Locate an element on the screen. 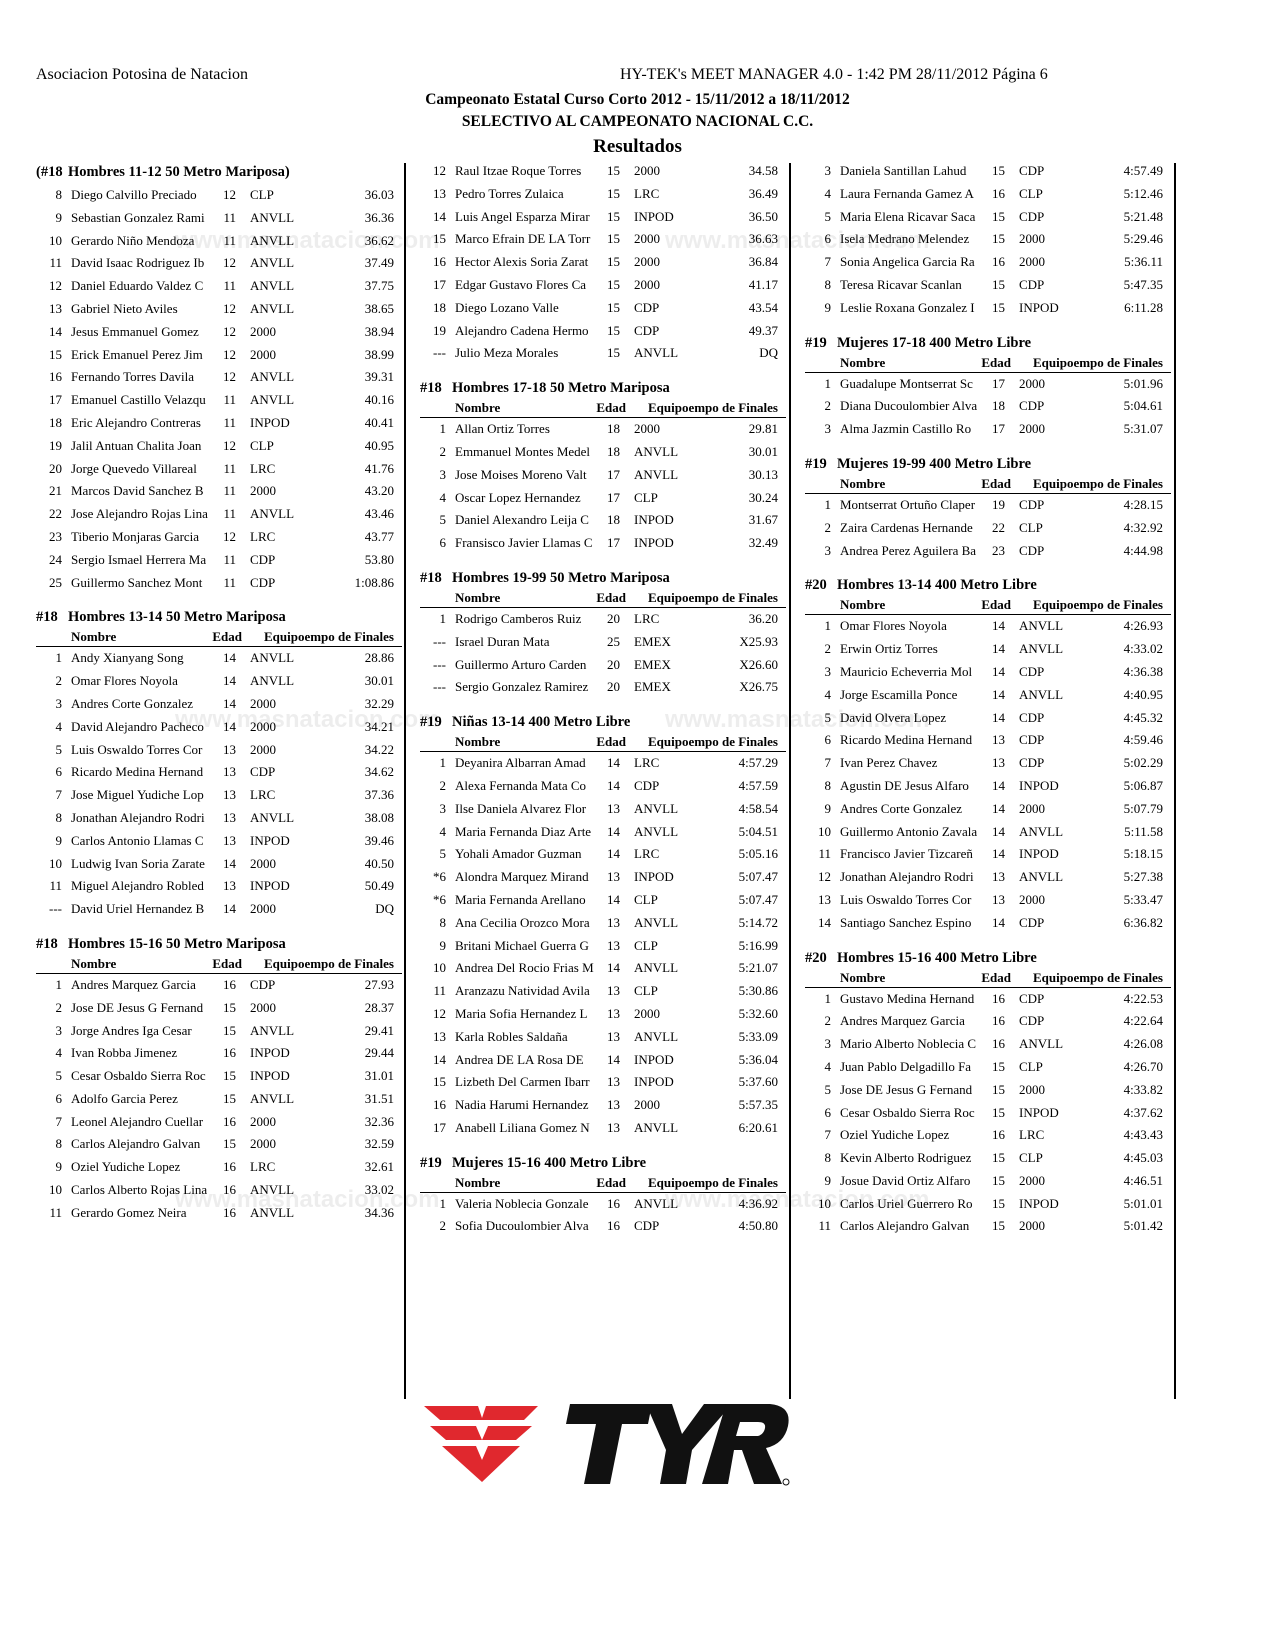 The image size is (1275, 1650). event-number: #20 is located at coordinates (816, 957).